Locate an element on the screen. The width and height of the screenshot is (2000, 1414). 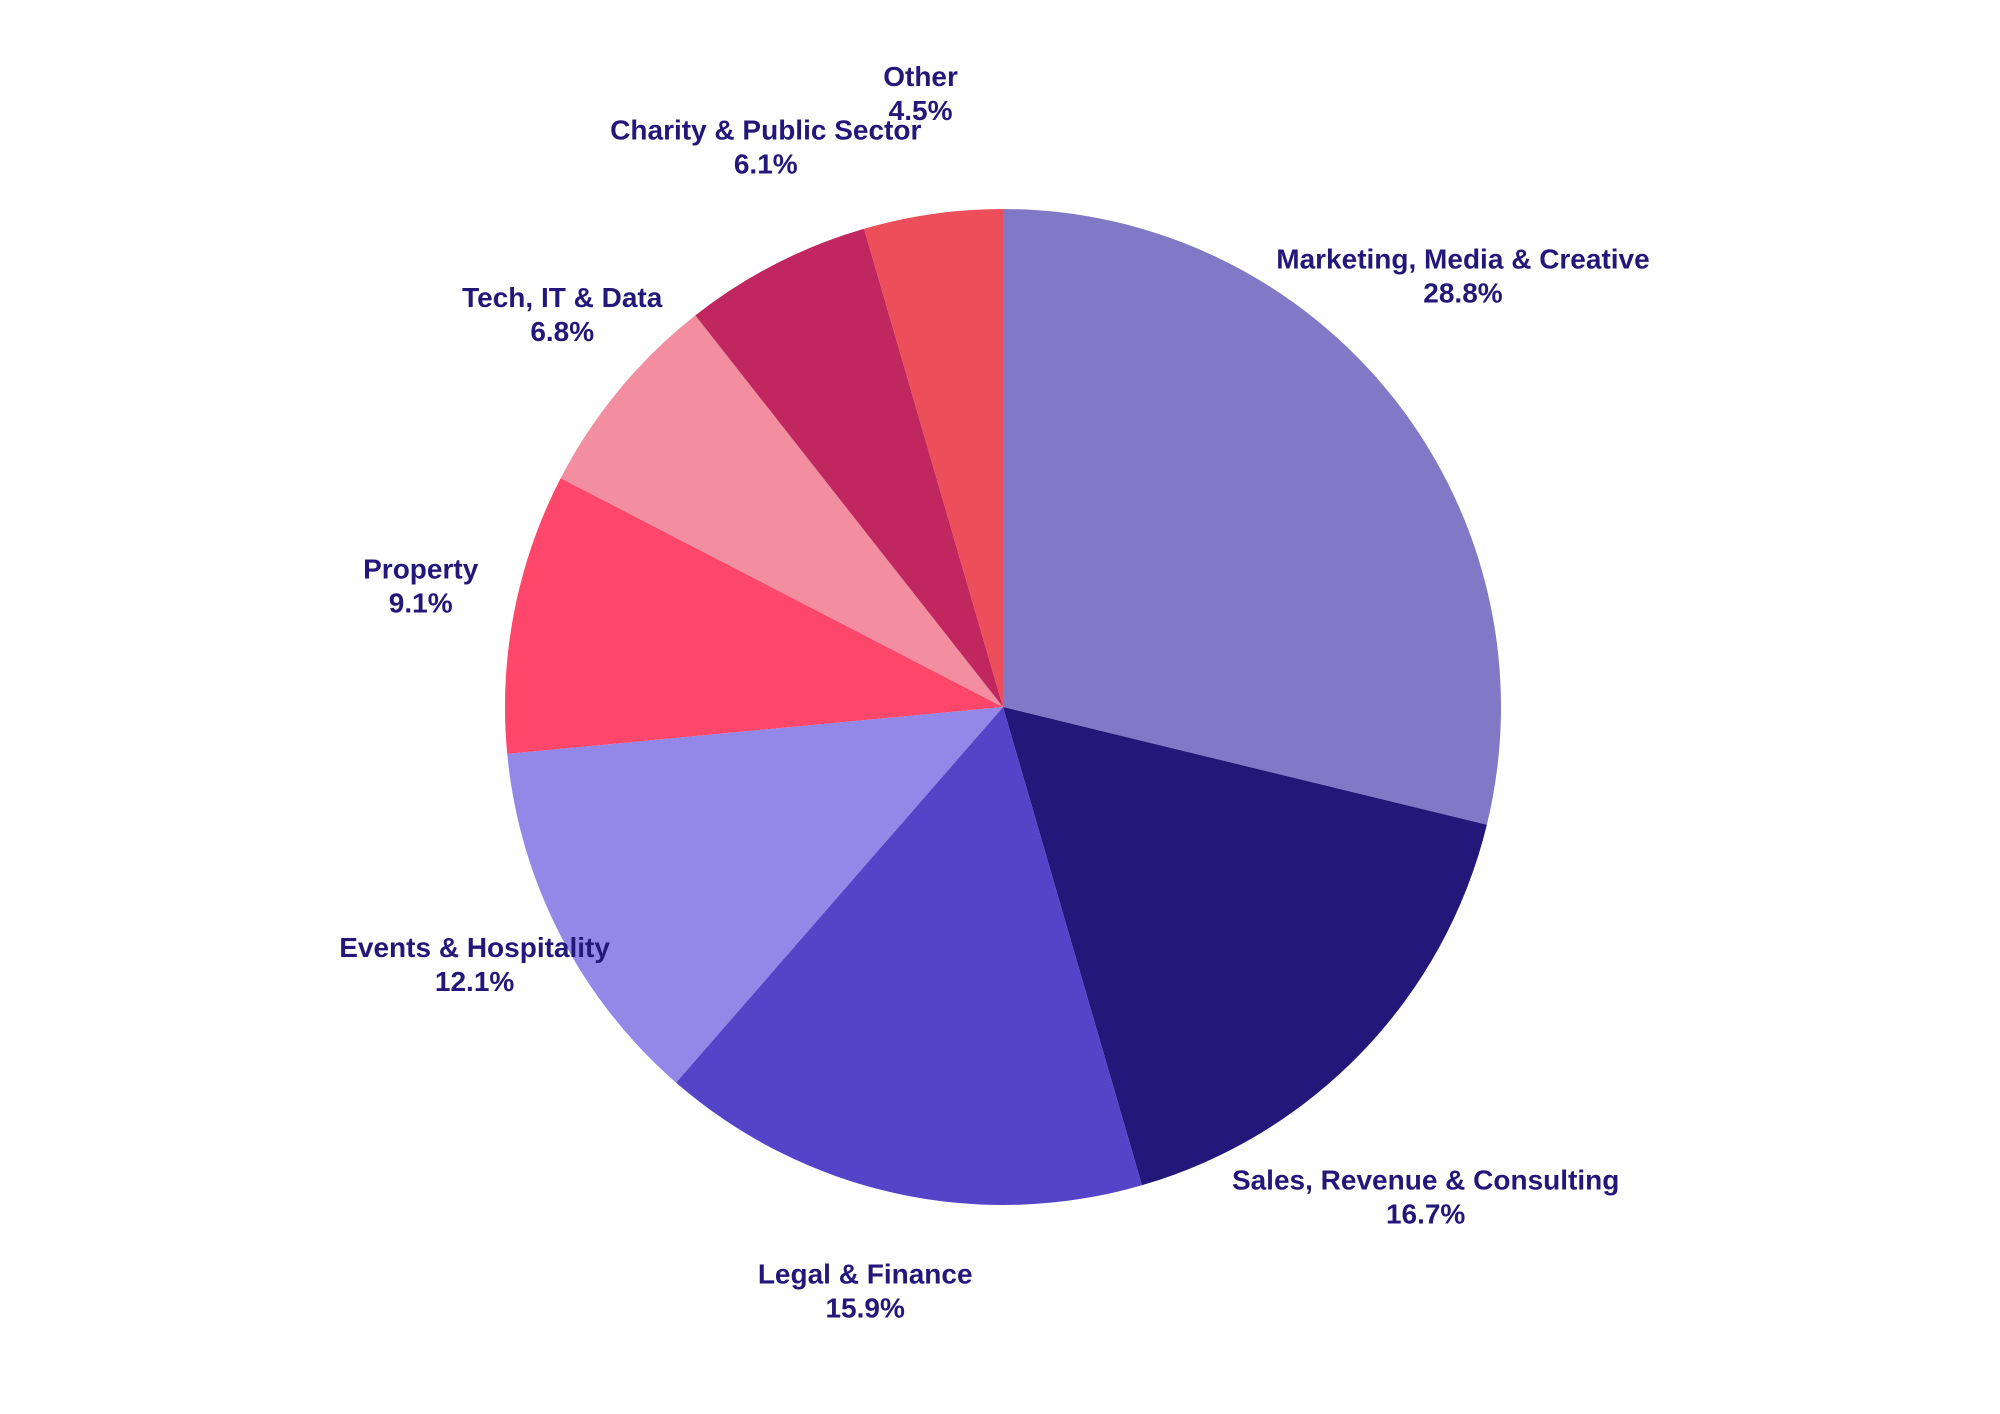
slice-value-label: 4.5% is located at coordinates (921, 110).